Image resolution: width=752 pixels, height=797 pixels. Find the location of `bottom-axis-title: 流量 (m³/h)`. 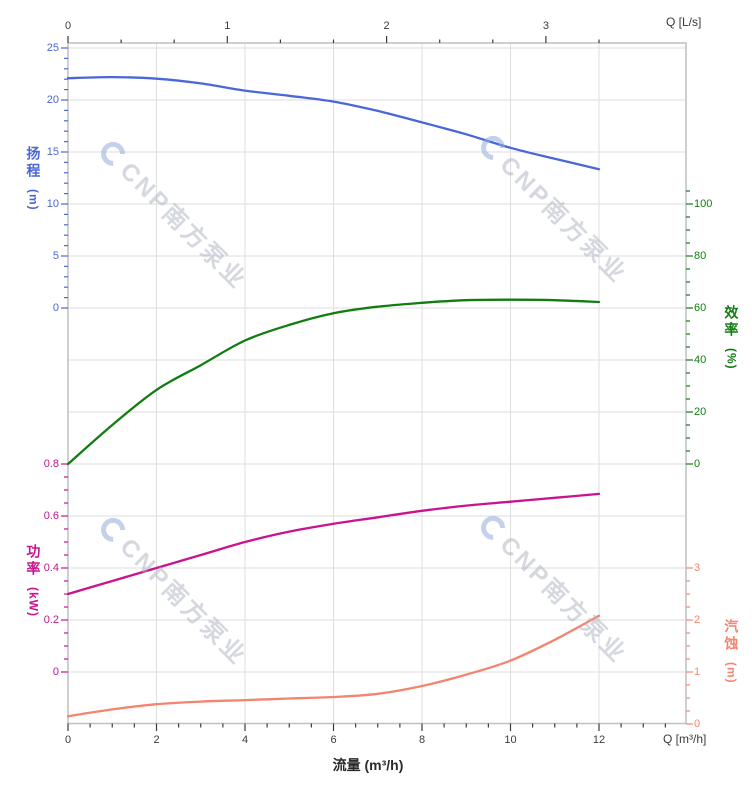

bottom-axis-title: 流量 (m³/h) is located at coordinates (368, 765).